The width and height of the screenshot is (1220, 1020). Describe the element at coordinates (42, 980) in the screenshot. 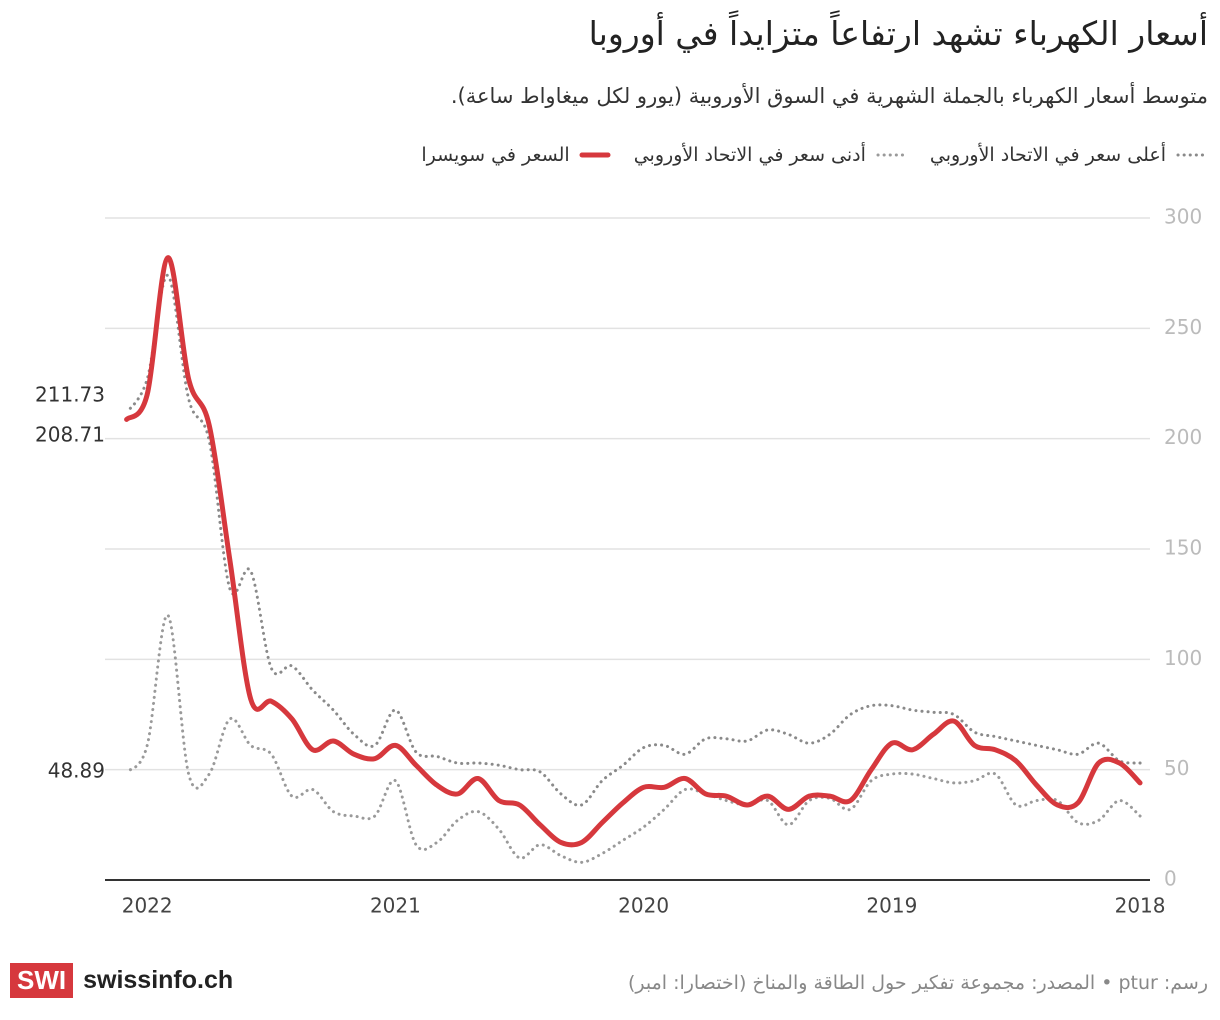

I see `brand-logo: SWI` at that location.